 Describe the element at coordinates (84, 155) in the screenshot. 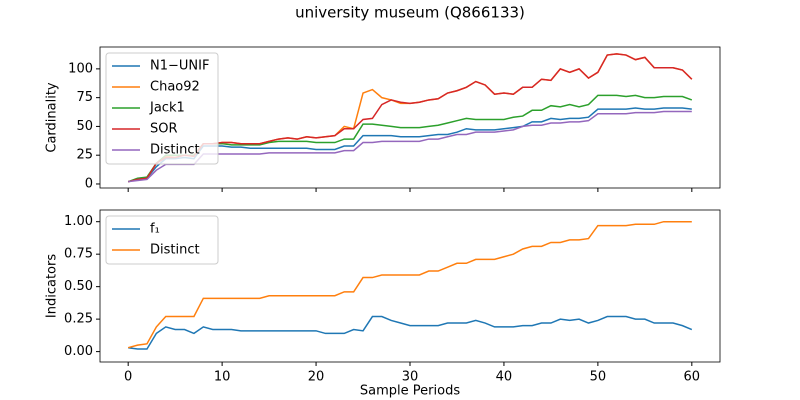

I see `y-tick-label: 25` at that location.